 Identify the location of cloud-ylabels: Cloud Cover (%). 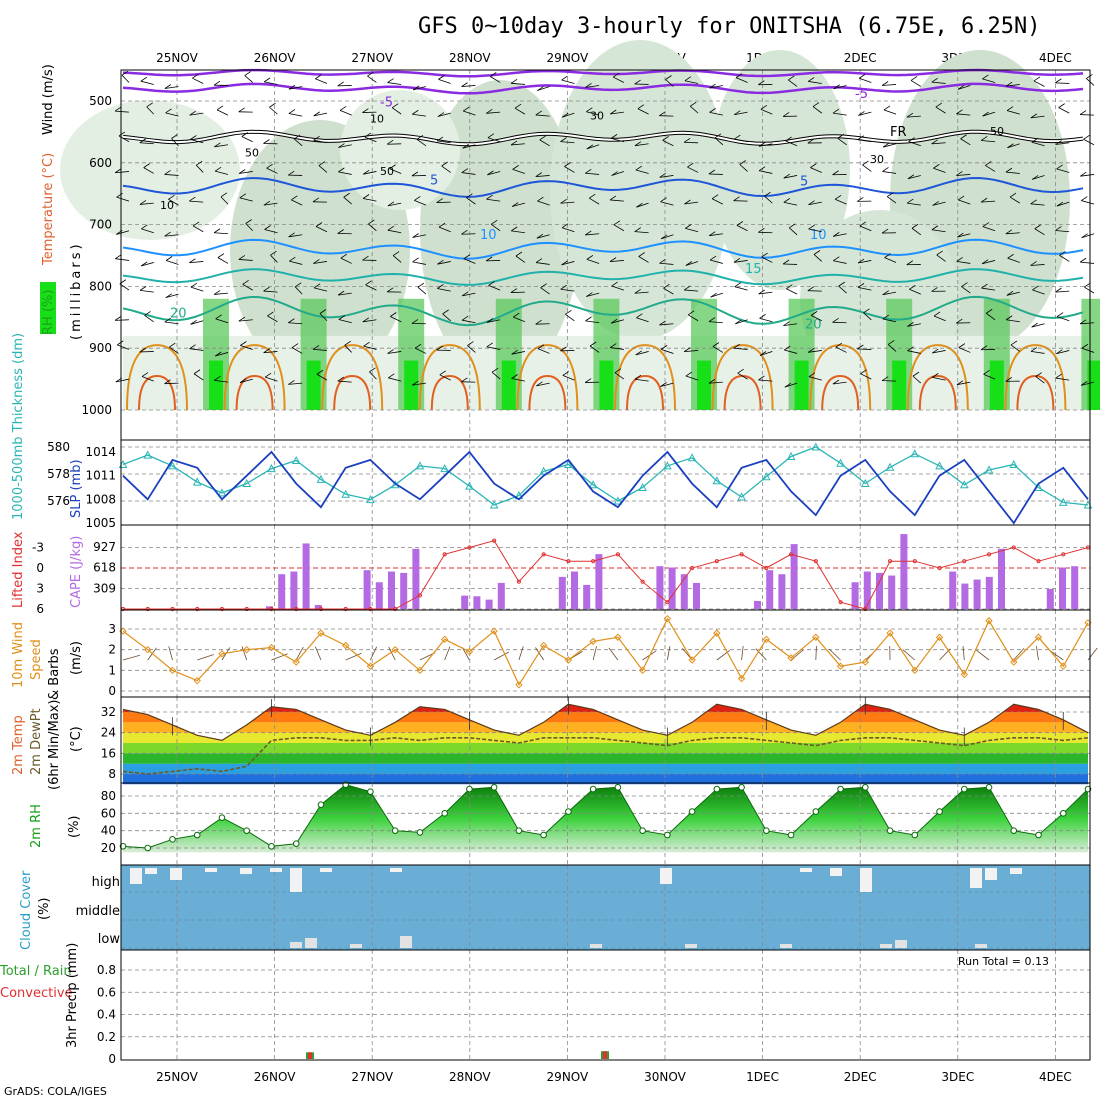
(35, 910).